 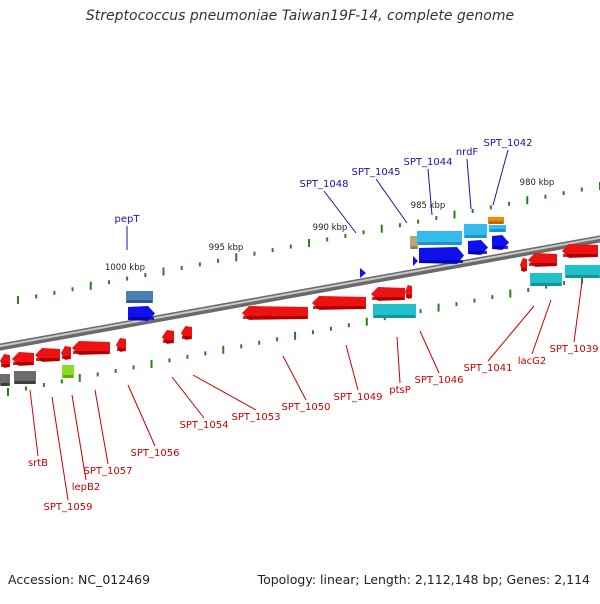 I want to click on reverse-gene-label: SPT_1059, so click(x=68, y=507).